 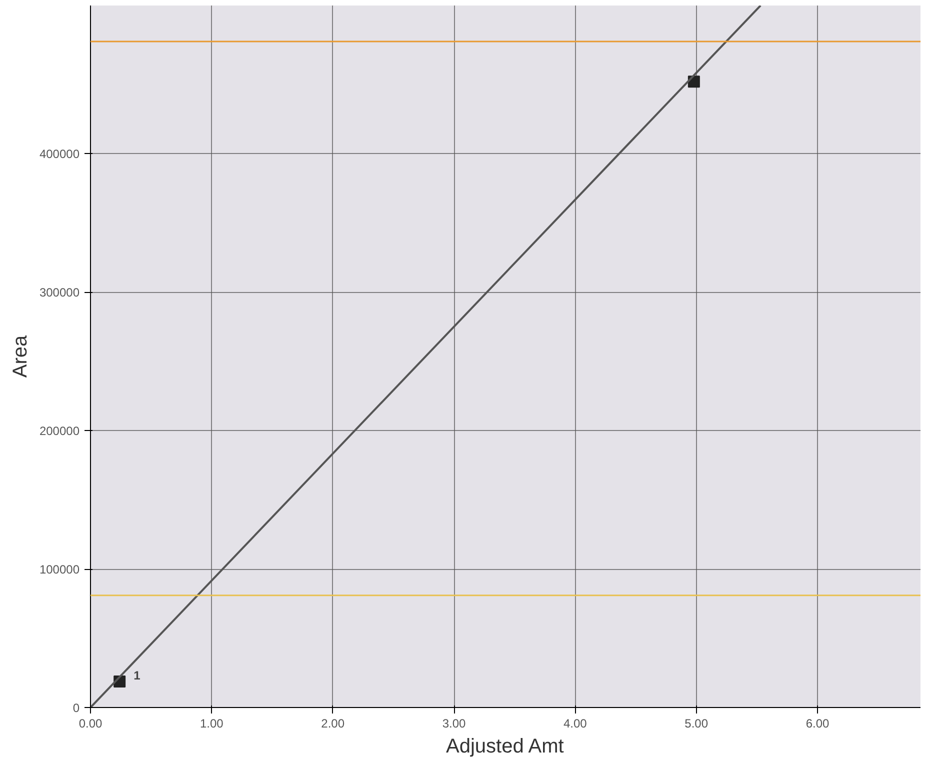 What do you see at coordinates (454, 723) in the screenshot?
I see `x-tick-label: 3.00` at bounding box center [454, 723].